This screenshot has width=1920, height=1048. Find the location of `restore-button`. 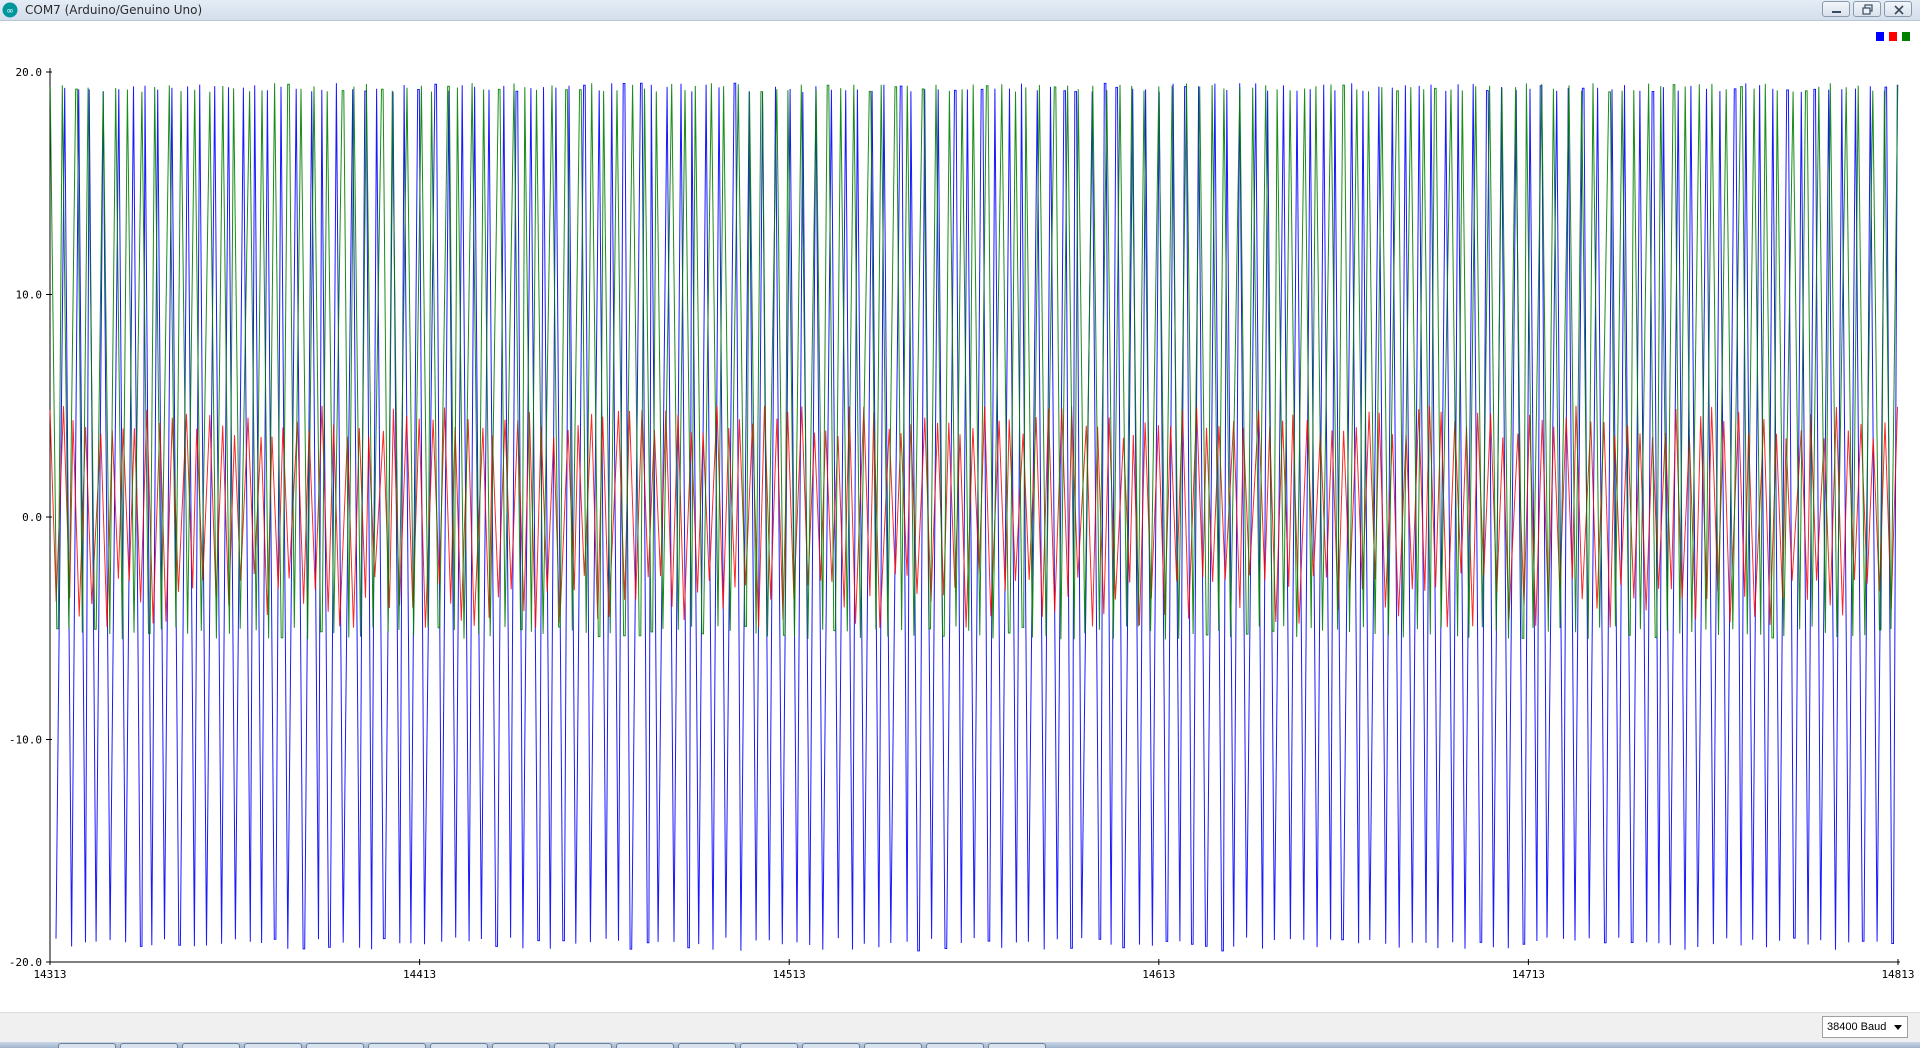

restore-button is located at coordinates (1867, 9).